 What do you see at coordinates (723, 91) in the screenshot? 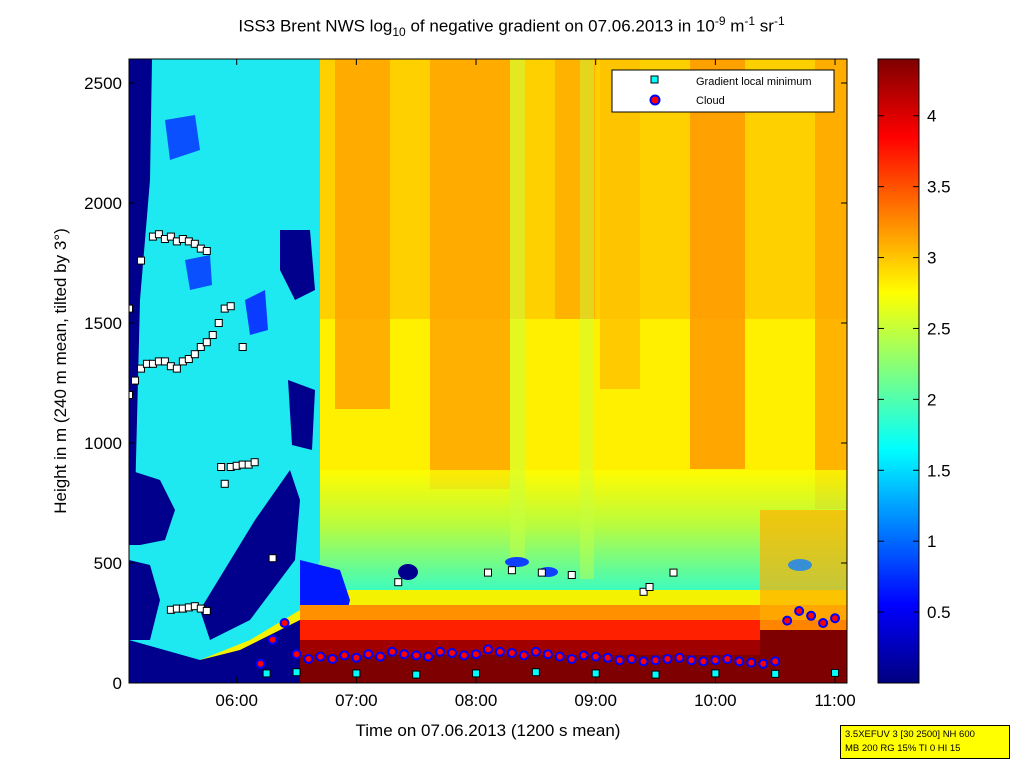
I see `legend: Gradient local minimum Cloud` at bounding box center [723, 91].